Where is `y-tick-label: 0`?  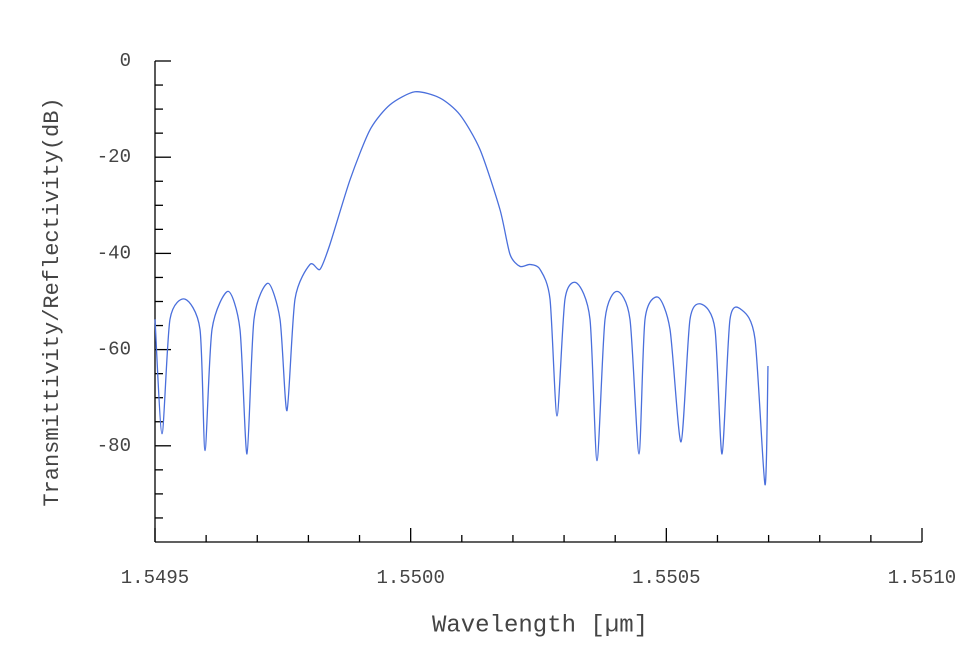
y-tick-label: 0 is located at coordinates (125, 61).